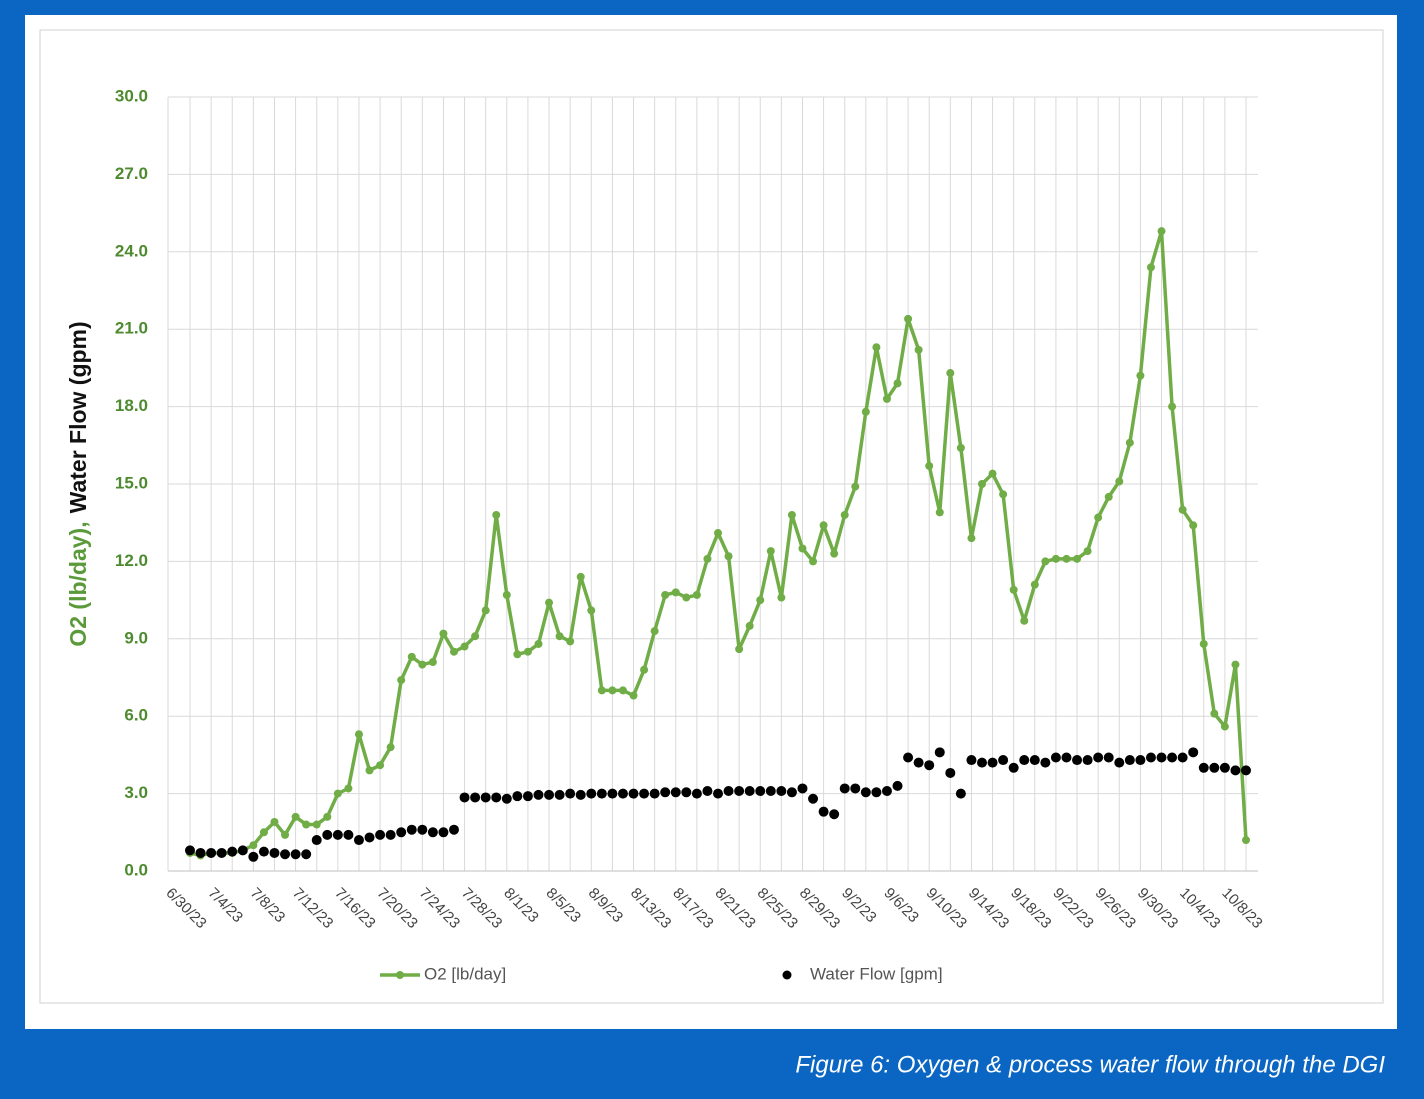  Describe the element at coordinates (131, 560) in the screenshot. I see `y-tick-label: 12.0` at that location.